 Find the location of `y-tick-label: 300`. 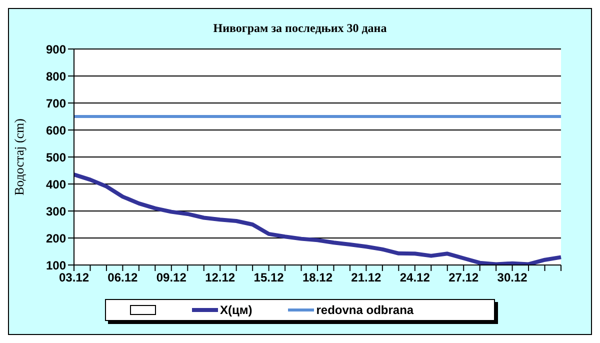

y-tick-label: 300 is located at coordinates (56, 211).